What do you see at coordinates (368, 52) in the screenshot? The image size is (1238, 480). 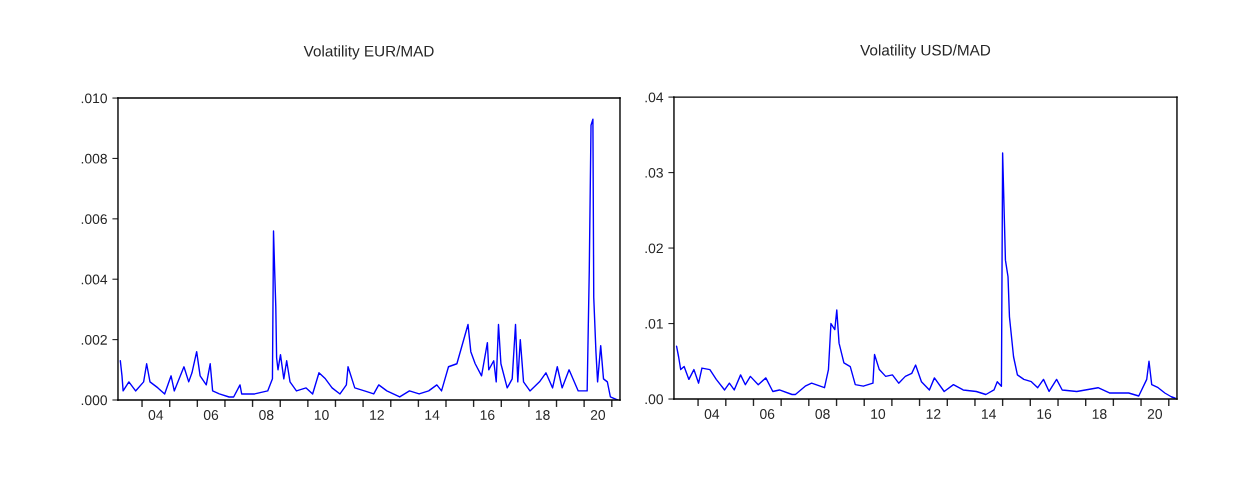 I see `chart-title: Volatility EUR/MAD` at bounding box center [368, 52].